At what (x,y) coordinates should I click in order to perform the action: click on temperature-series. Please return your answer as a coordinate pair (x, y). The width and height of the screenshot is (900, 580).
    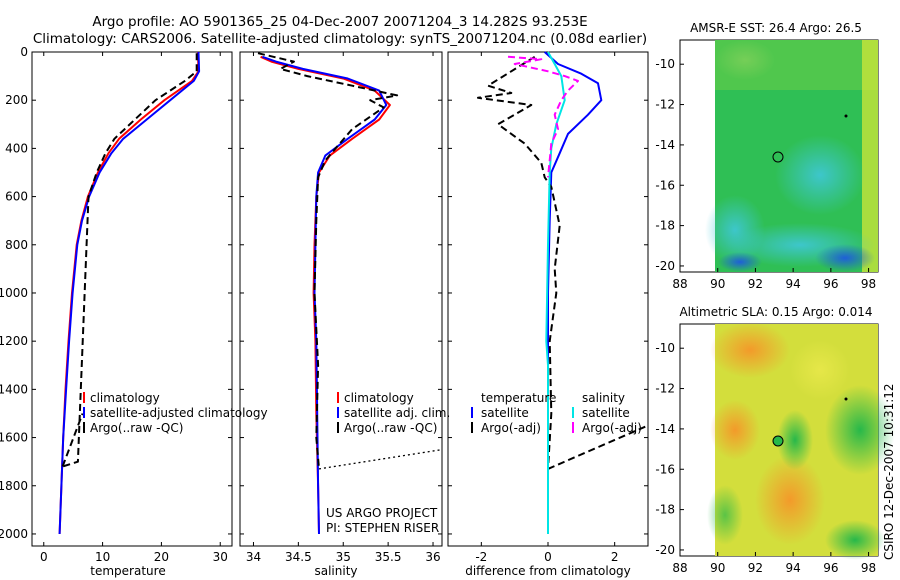
    Looking at the image, I should click on (129, 293).